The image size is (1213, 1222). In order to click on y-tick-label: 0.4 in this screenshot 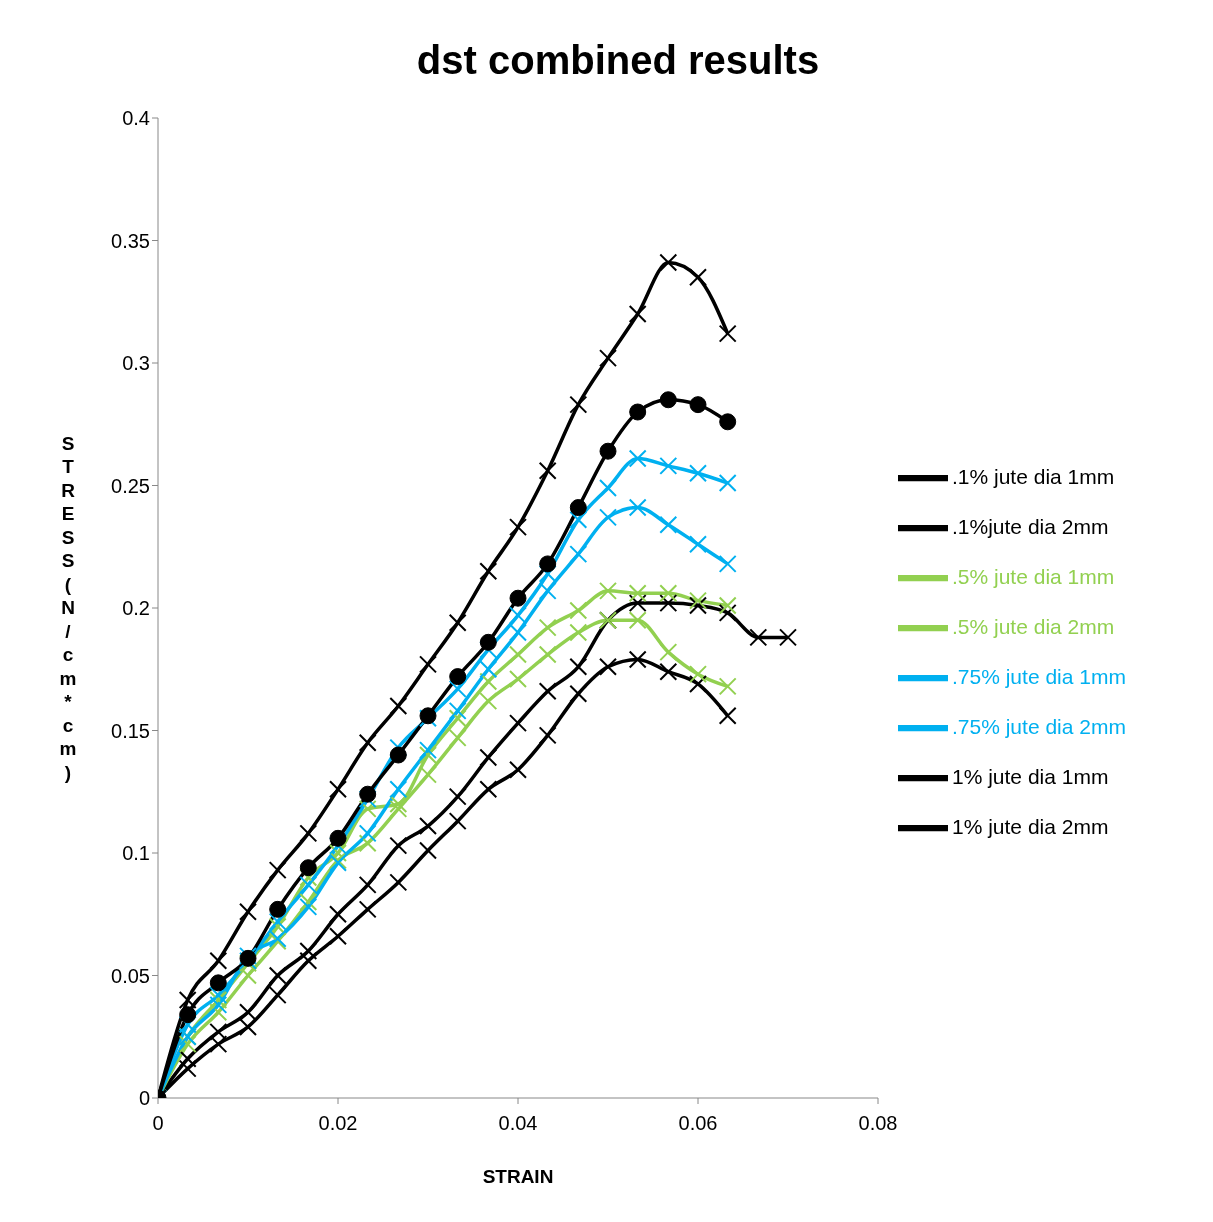, I will do `click(136, 118)`.